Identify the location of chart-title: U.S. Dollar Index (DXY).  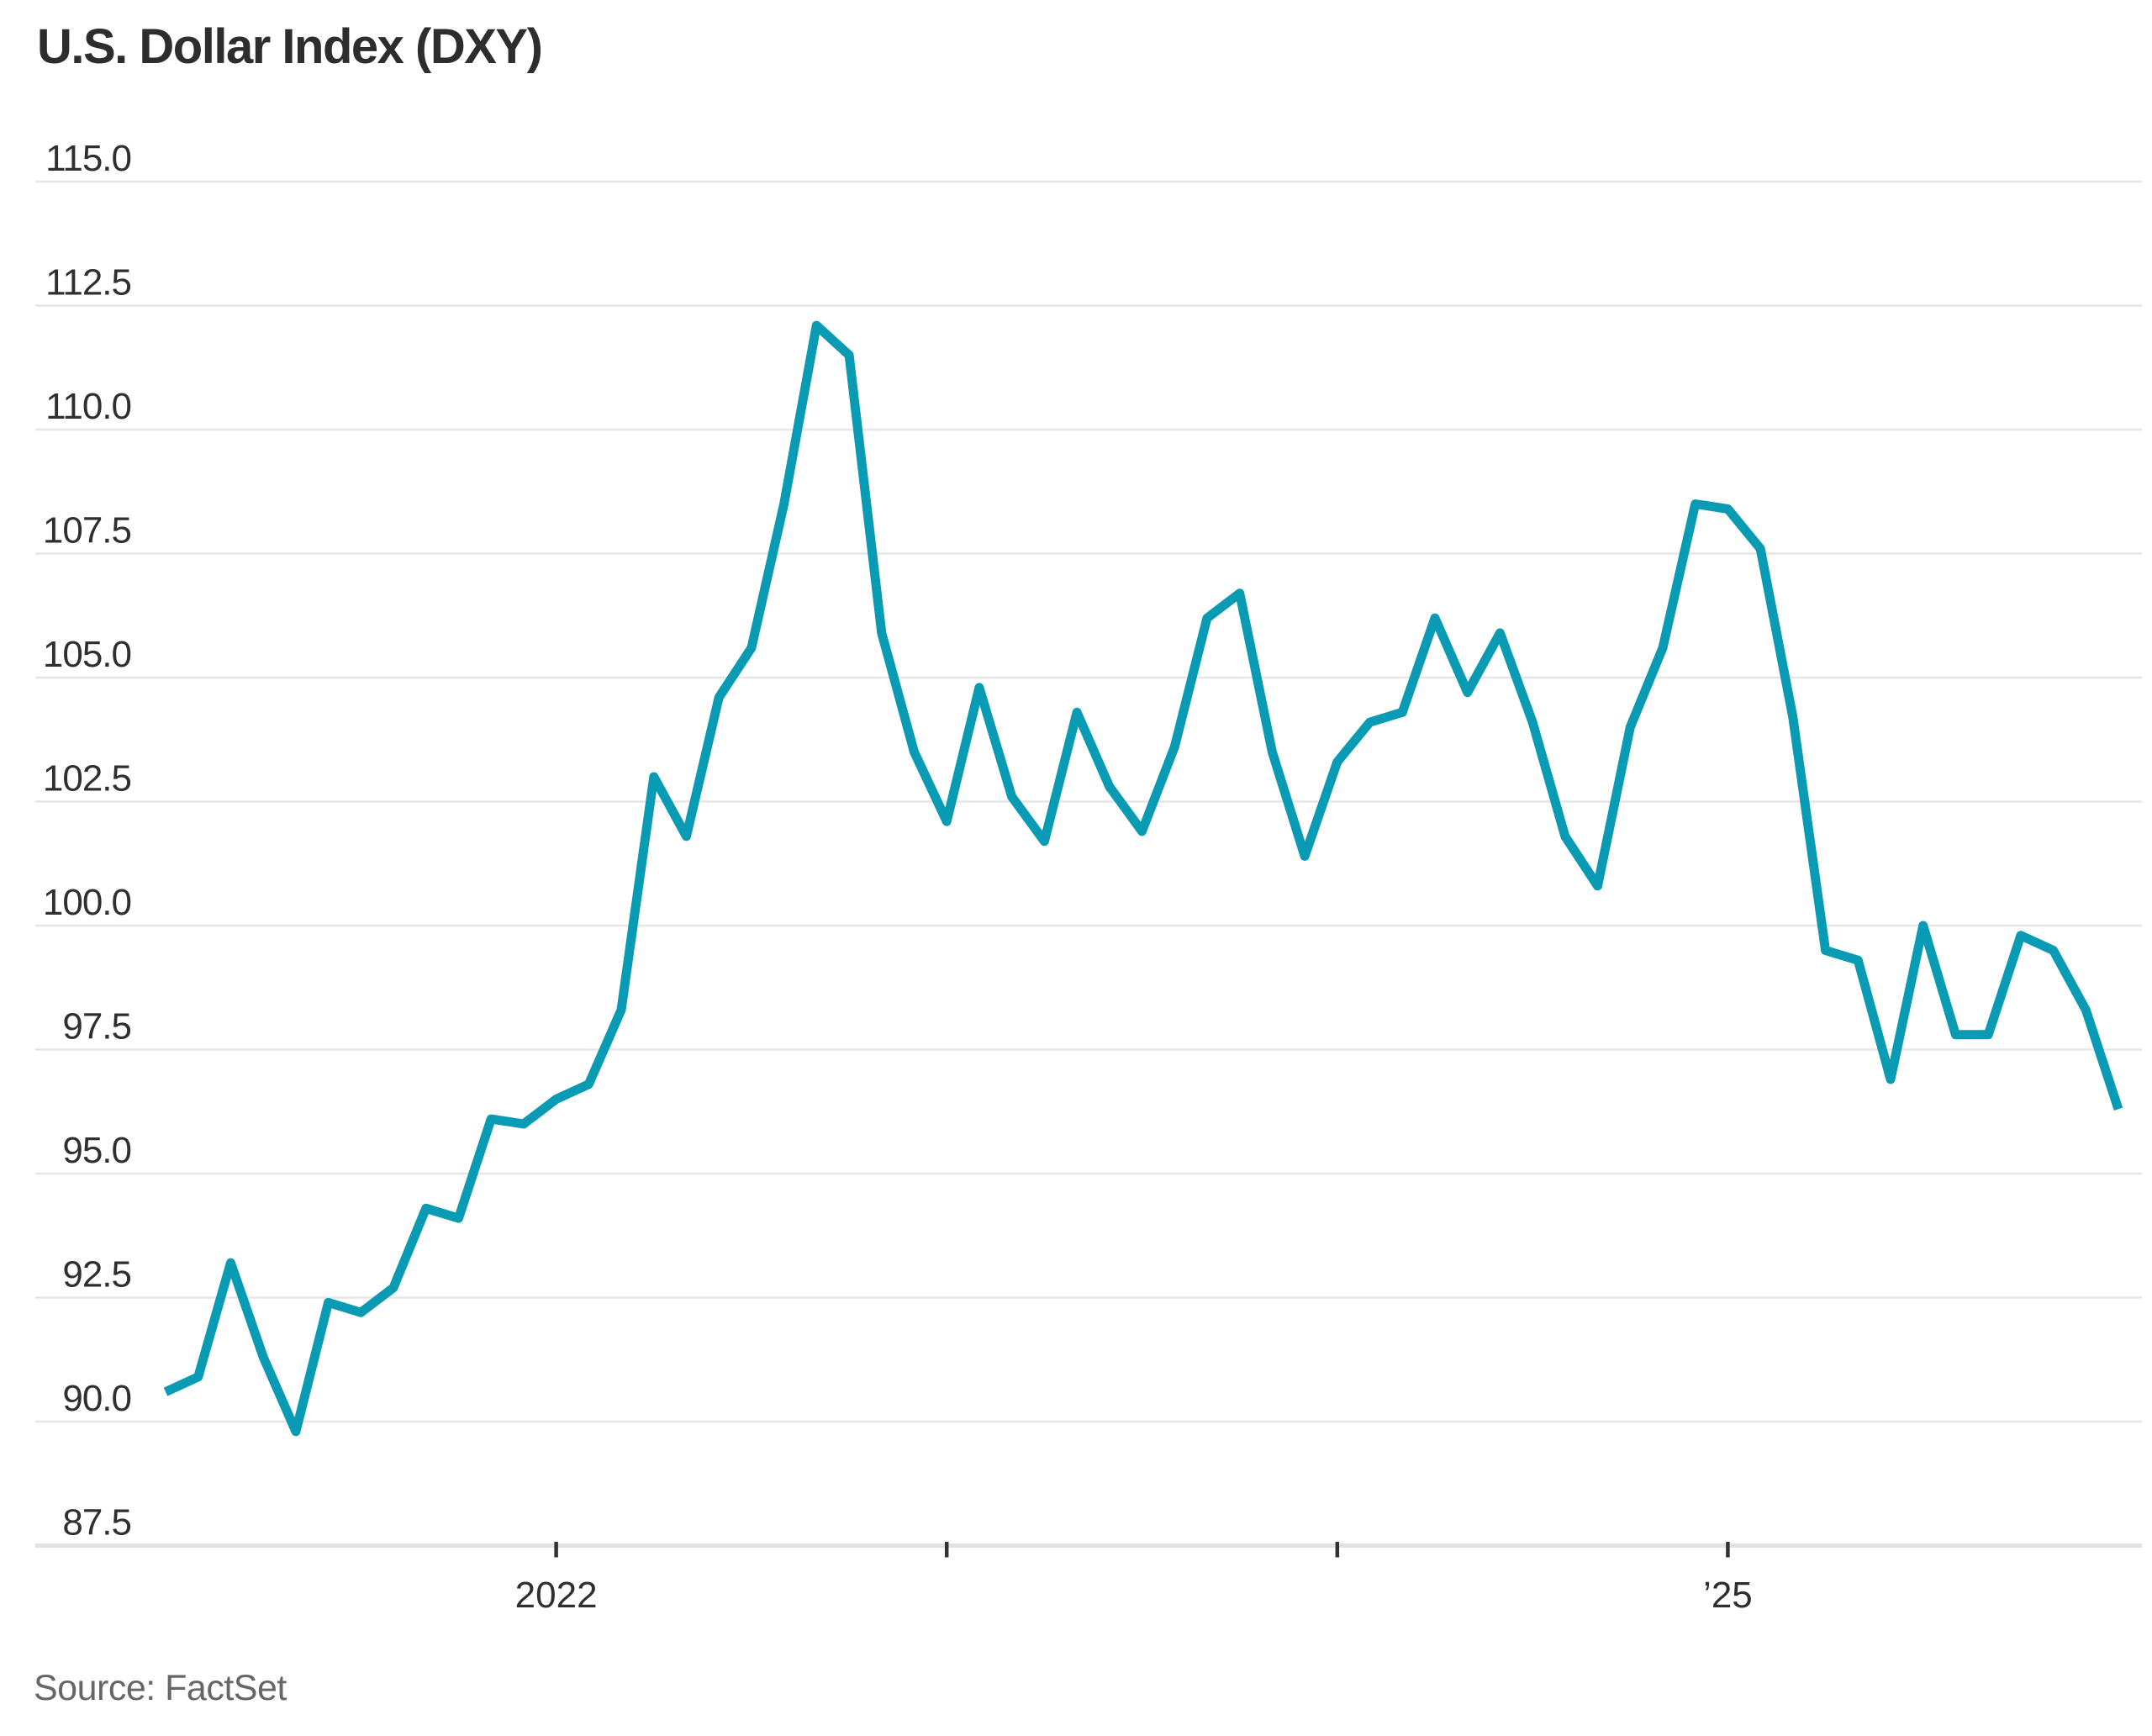
(290, 46).